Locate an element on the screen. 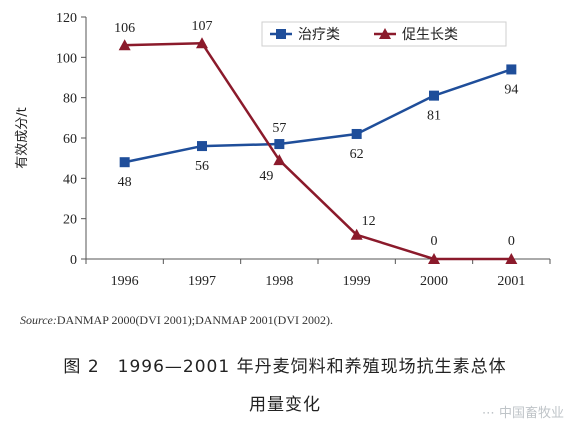 The height and width of the screenshot is (424, 570). data-label: 107 is located at coordinates (202, 26).